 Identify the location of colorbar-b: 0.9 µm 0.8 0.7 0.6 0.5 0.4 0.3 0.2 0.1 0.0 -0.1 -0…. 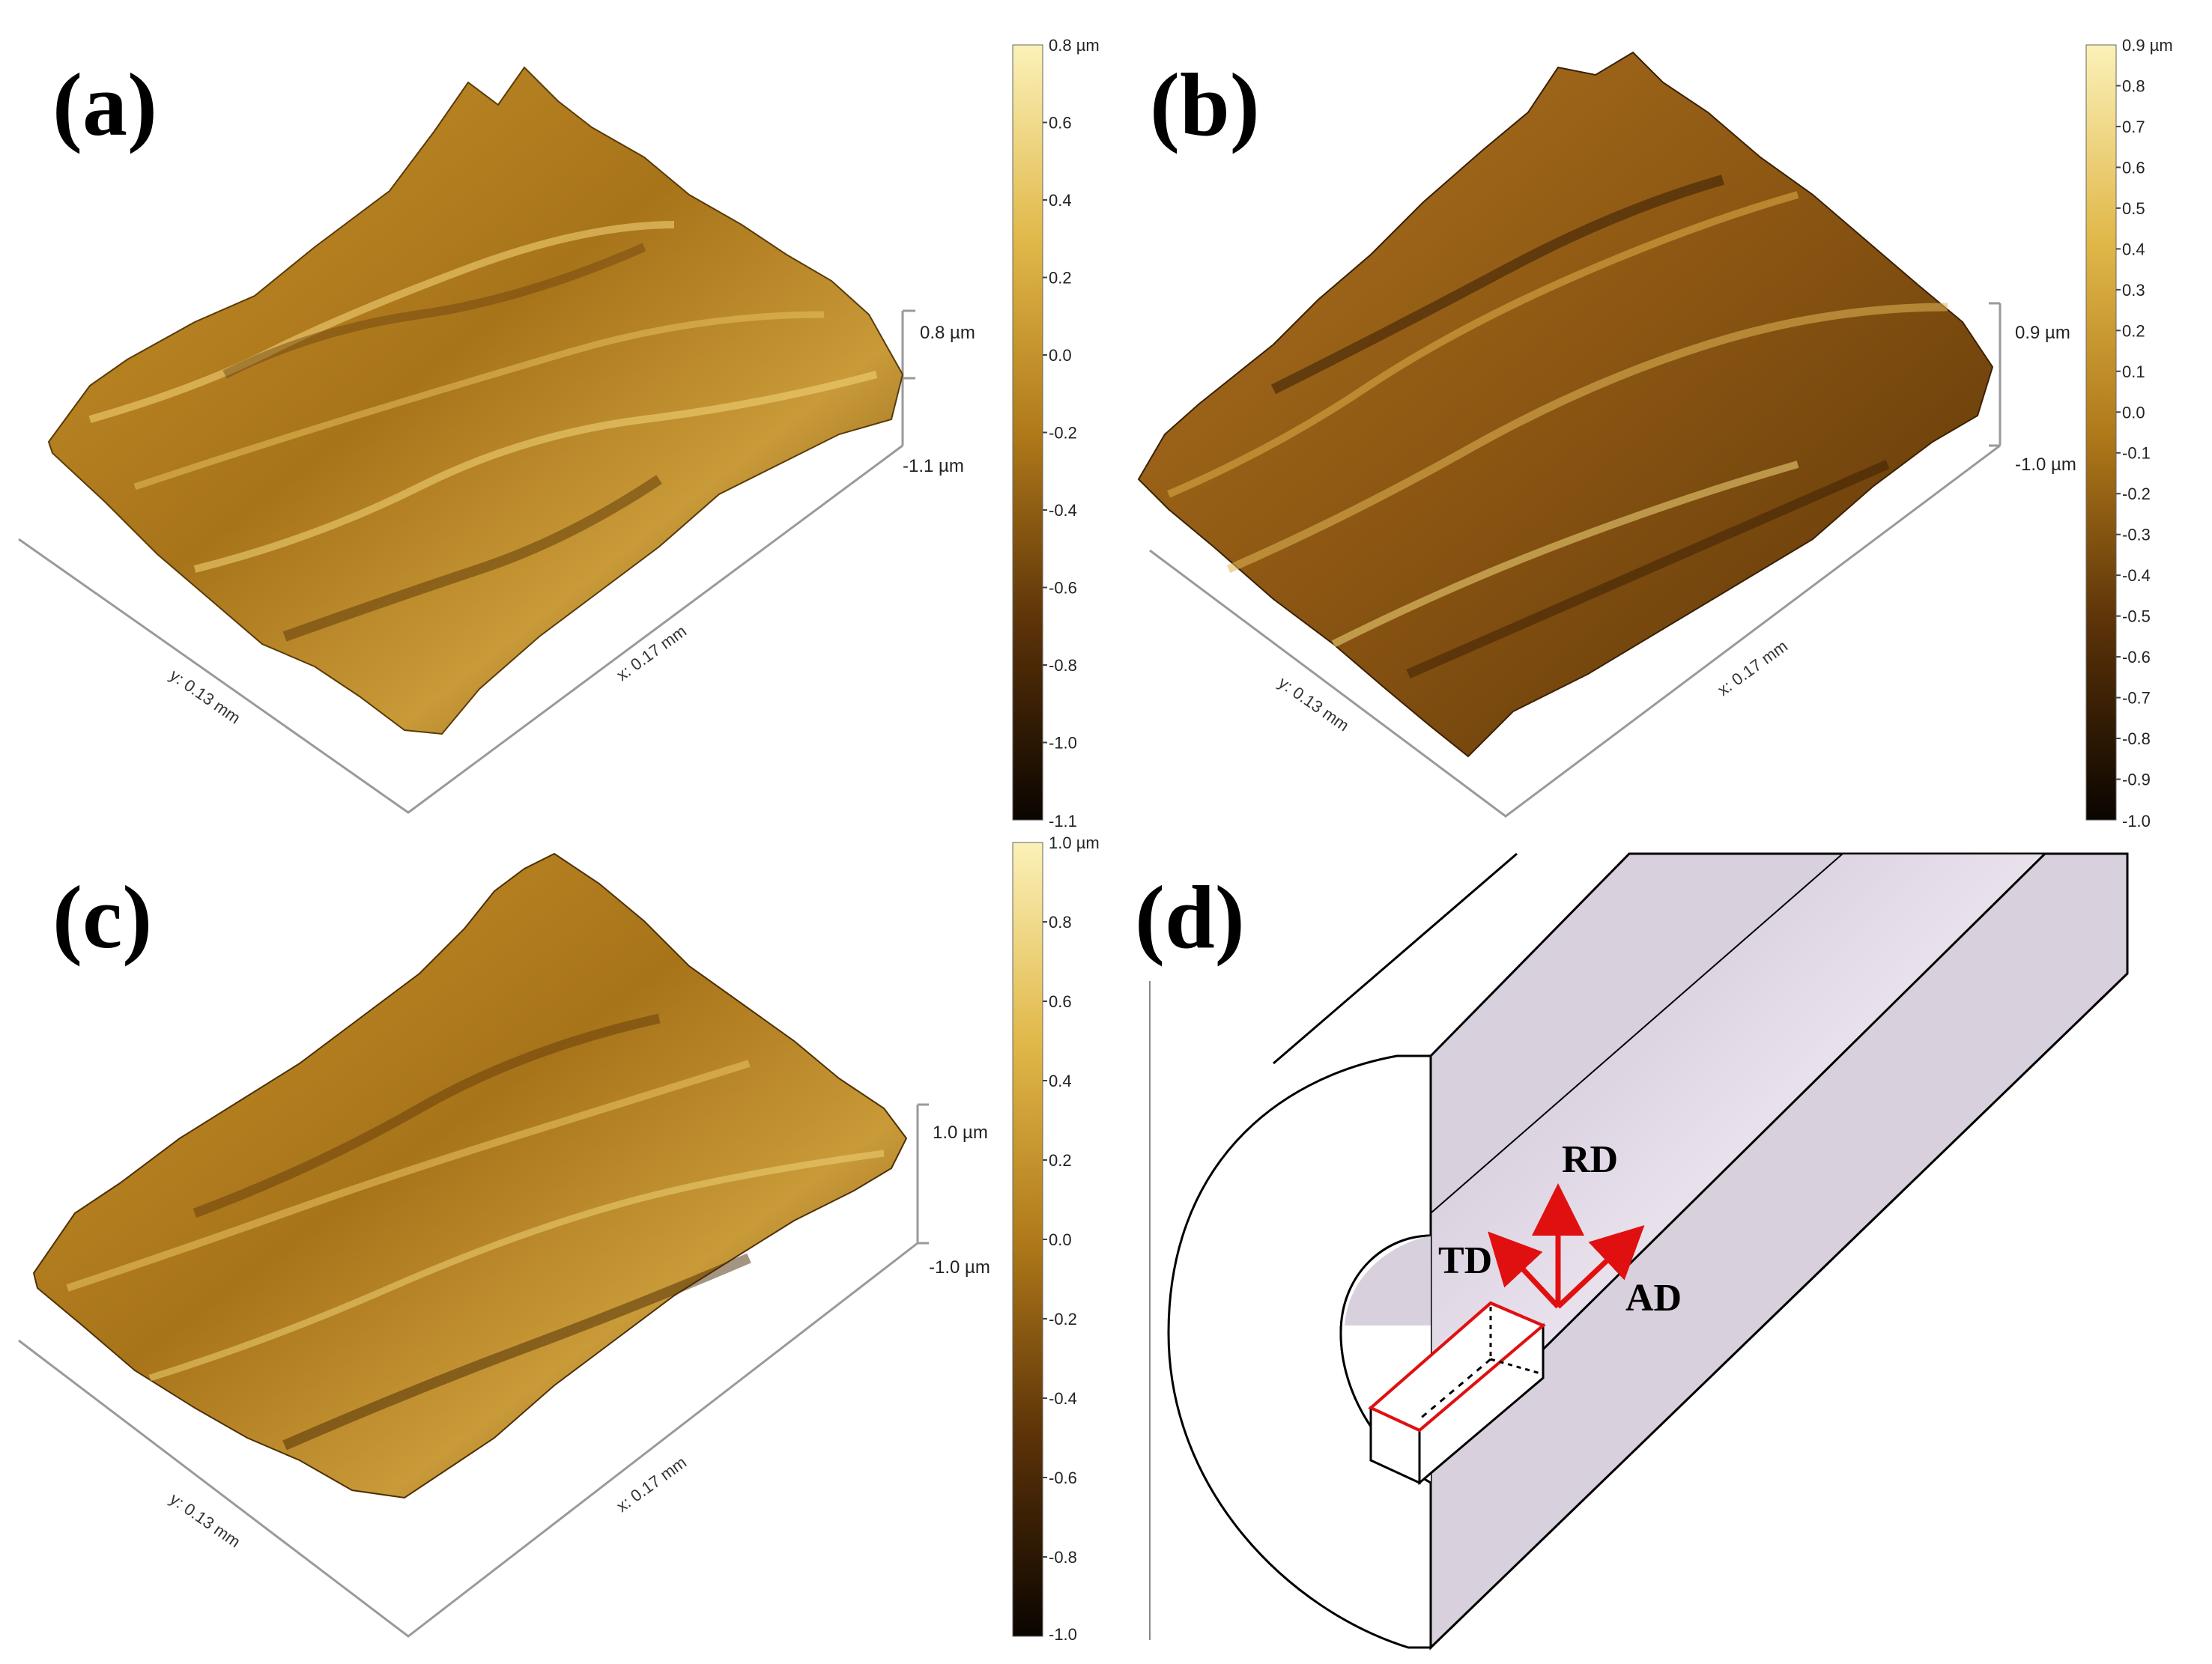
(2129, 433).